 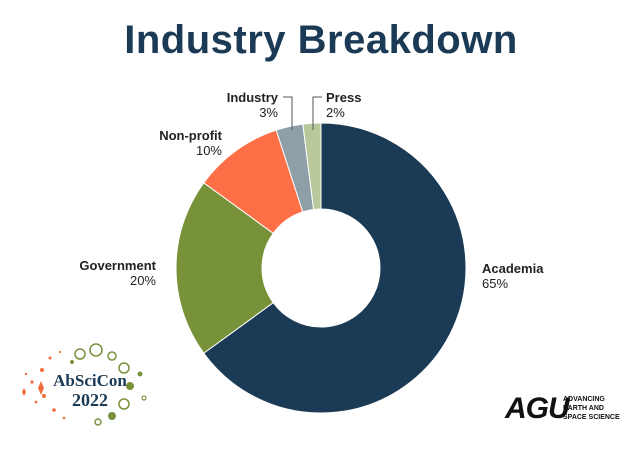 What do you see at coordinates (208, 150) in the screenshot?
I see `slice-value-non-profit: 10%` at bounding box center [208, 150].